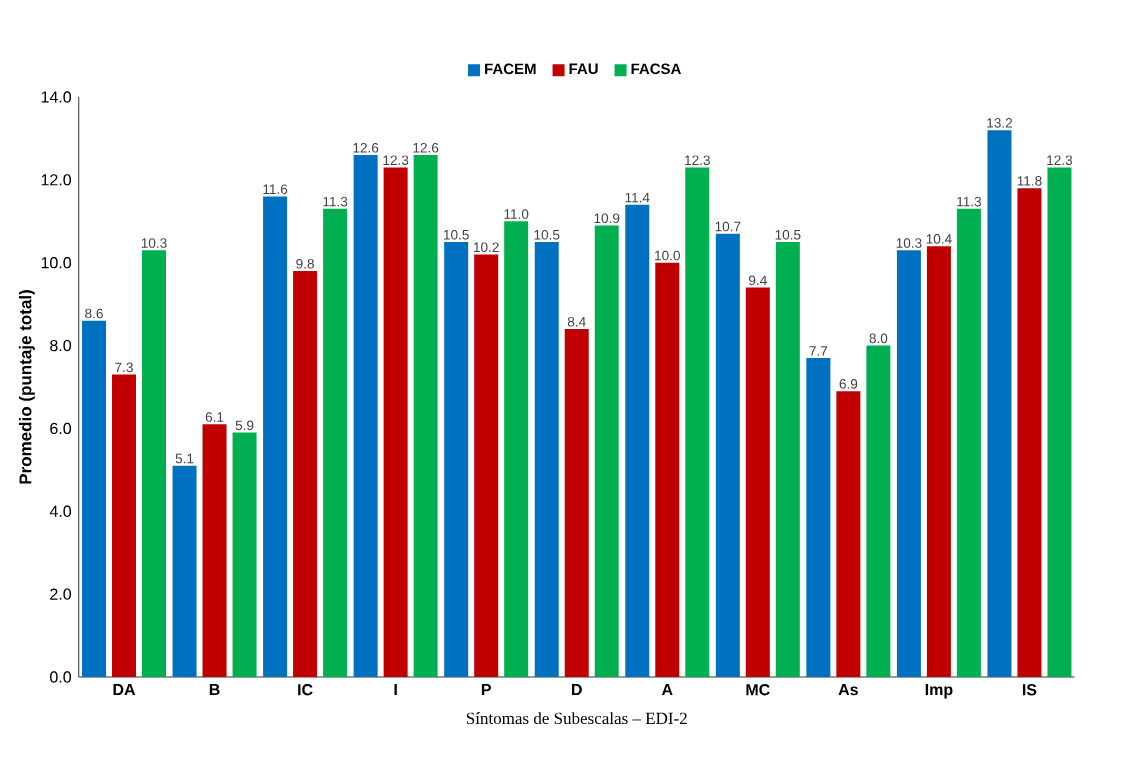 This screenshot has width=1136, height=765. I want to click on y-tick-label: 0.0, so click(61, 677).